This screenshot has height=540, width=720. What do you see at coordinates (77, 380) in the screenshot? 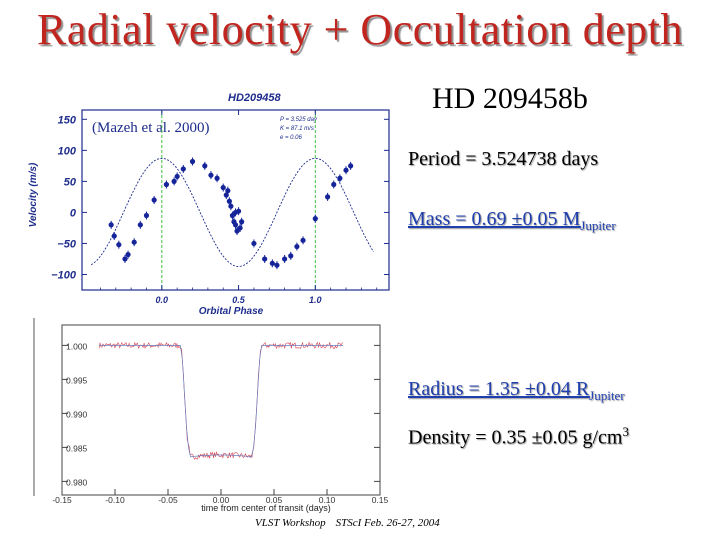
I see `transit-y-tick-label: 0.995` at bounding box center [77, 380].